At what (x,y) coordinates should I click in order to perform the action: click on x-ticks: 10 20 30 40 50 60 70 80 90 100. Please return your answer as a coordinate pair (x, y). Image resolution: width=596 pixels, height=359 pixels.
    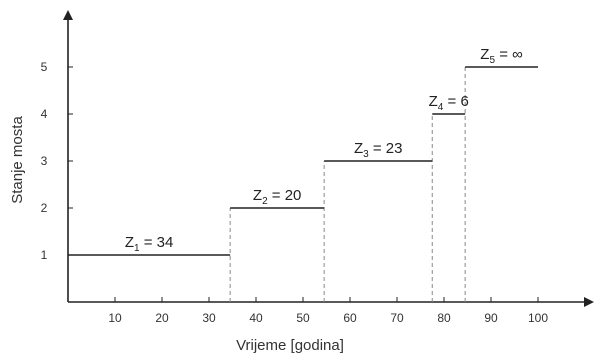
    Looking at the image, I should click on (328, 311).